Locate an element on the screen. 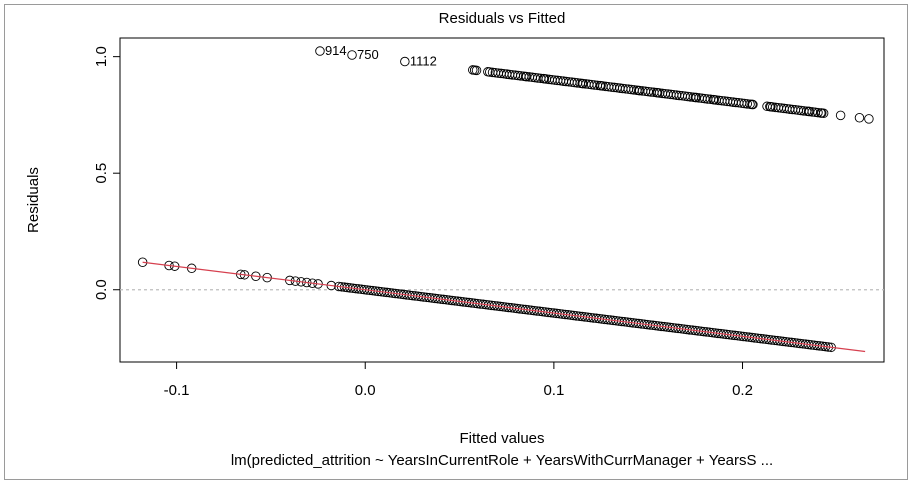 This screenshot has height=488, width=916. x-axis-label: Fitted values is located at coordinates (501, 438).